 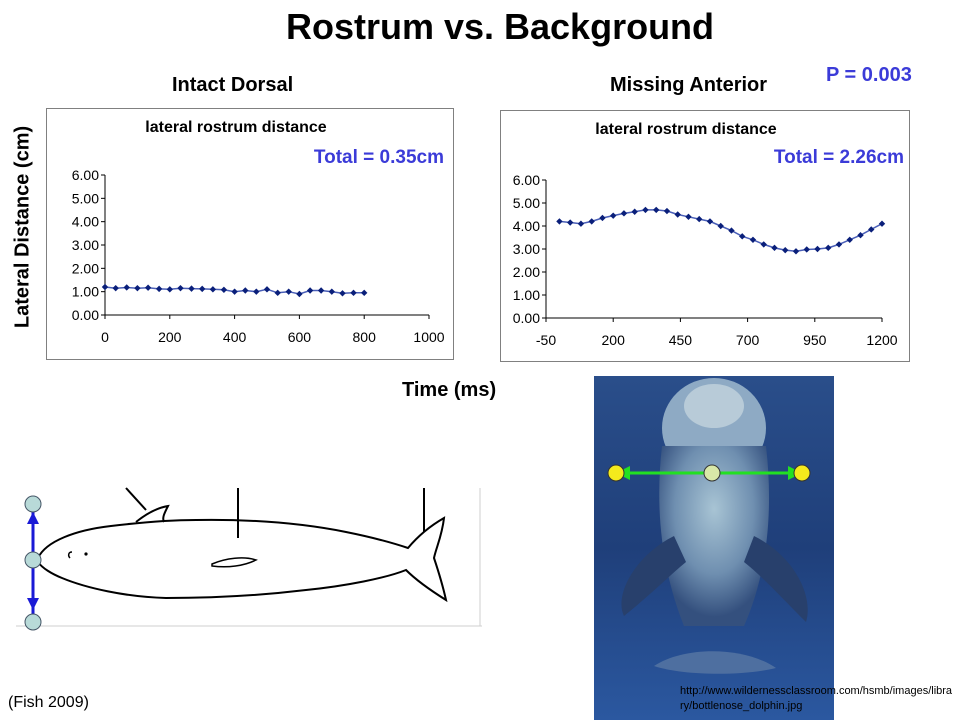 What do you see at coordinates (714, 548) in the screenshot?
I see `dolphin-photo-icon` at bounding box center [714, 548].